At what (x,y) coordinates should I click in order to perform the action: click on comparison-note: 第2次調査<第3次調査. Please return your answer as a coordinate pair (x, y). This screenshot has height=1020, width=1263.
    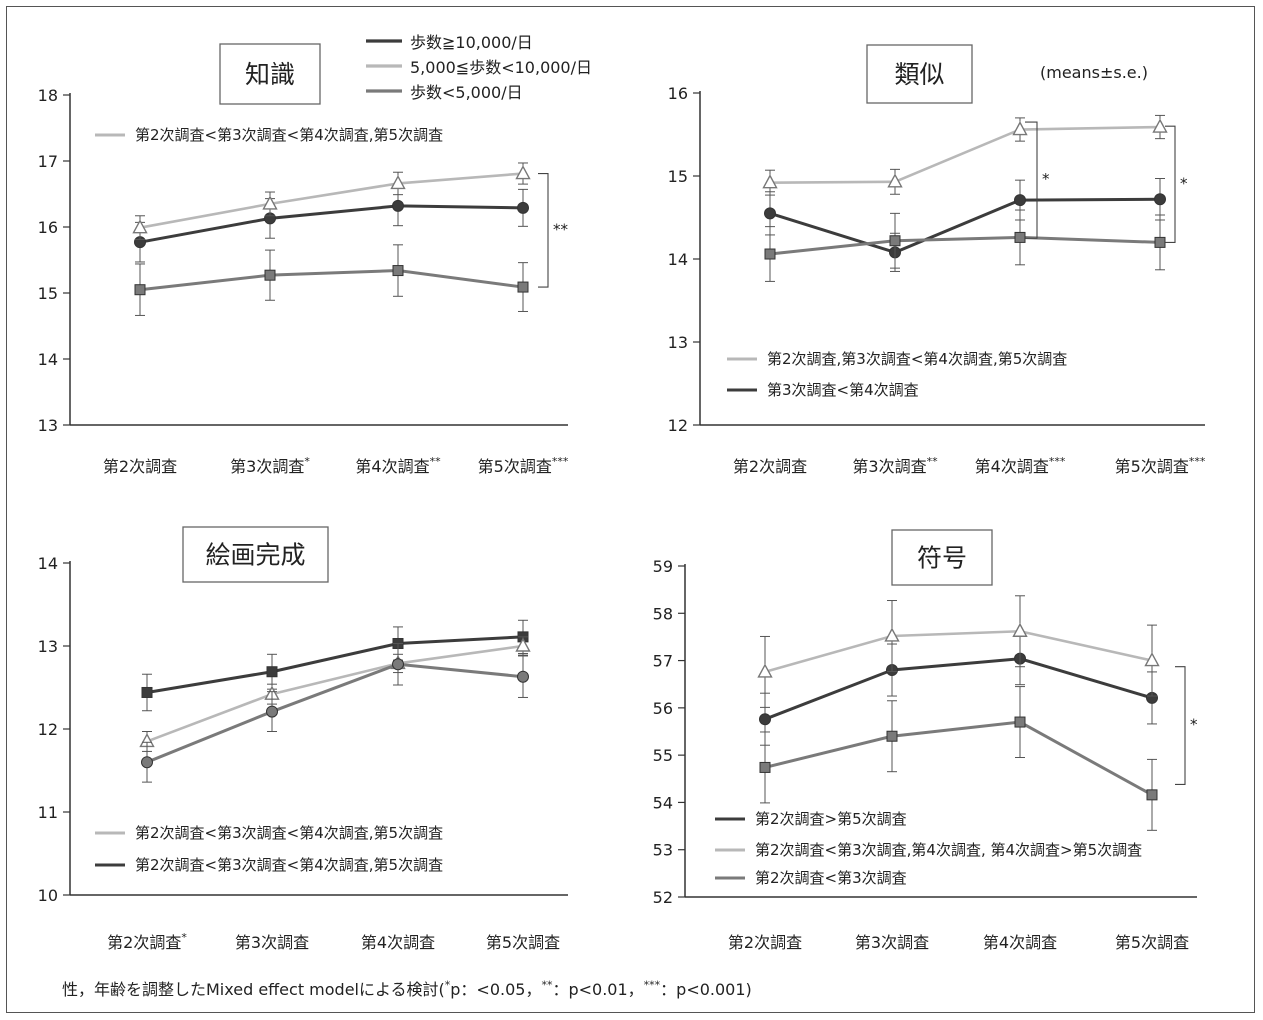
    Looking at the image, I should click on (831, 878).